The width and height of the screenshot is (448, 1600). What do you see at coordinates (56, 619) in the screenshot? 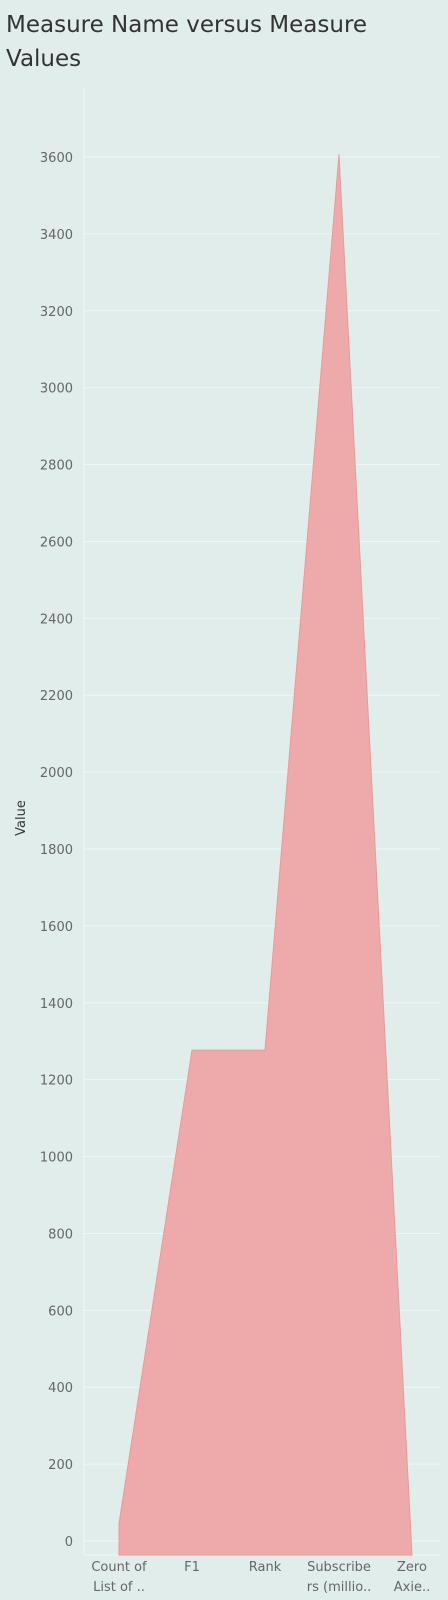
I see `y-tick-label: 2400` at bounding box center [56, 619].